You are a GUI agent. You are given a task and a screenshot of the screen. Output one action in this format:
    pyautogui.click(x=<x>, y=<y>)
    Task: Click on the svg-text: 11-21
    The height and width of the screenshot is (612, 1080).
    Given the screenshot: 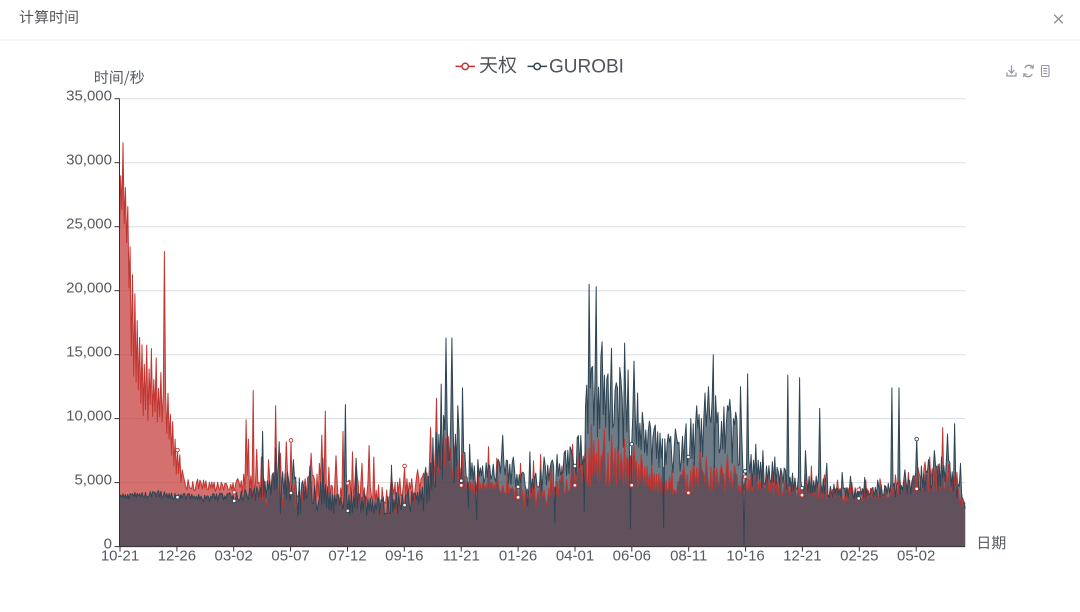 What is the action you would take?
    pyautogui.click(x=461, y=555)
    